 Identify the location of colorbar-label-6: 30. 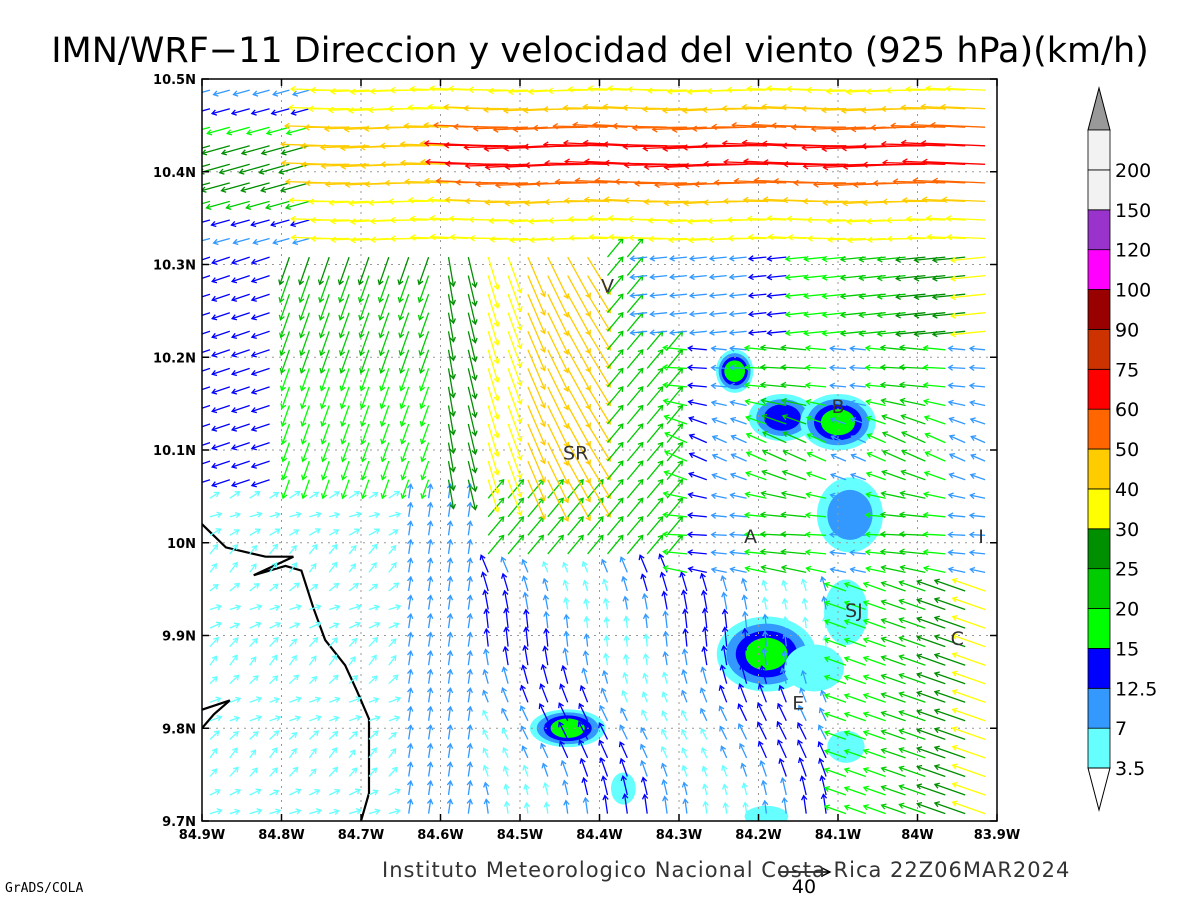
(1127, 530).